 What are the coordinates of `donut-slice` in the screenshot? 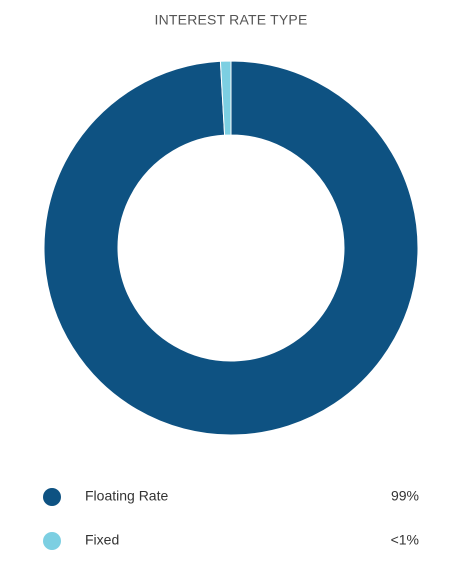 It's located at (225, 98).